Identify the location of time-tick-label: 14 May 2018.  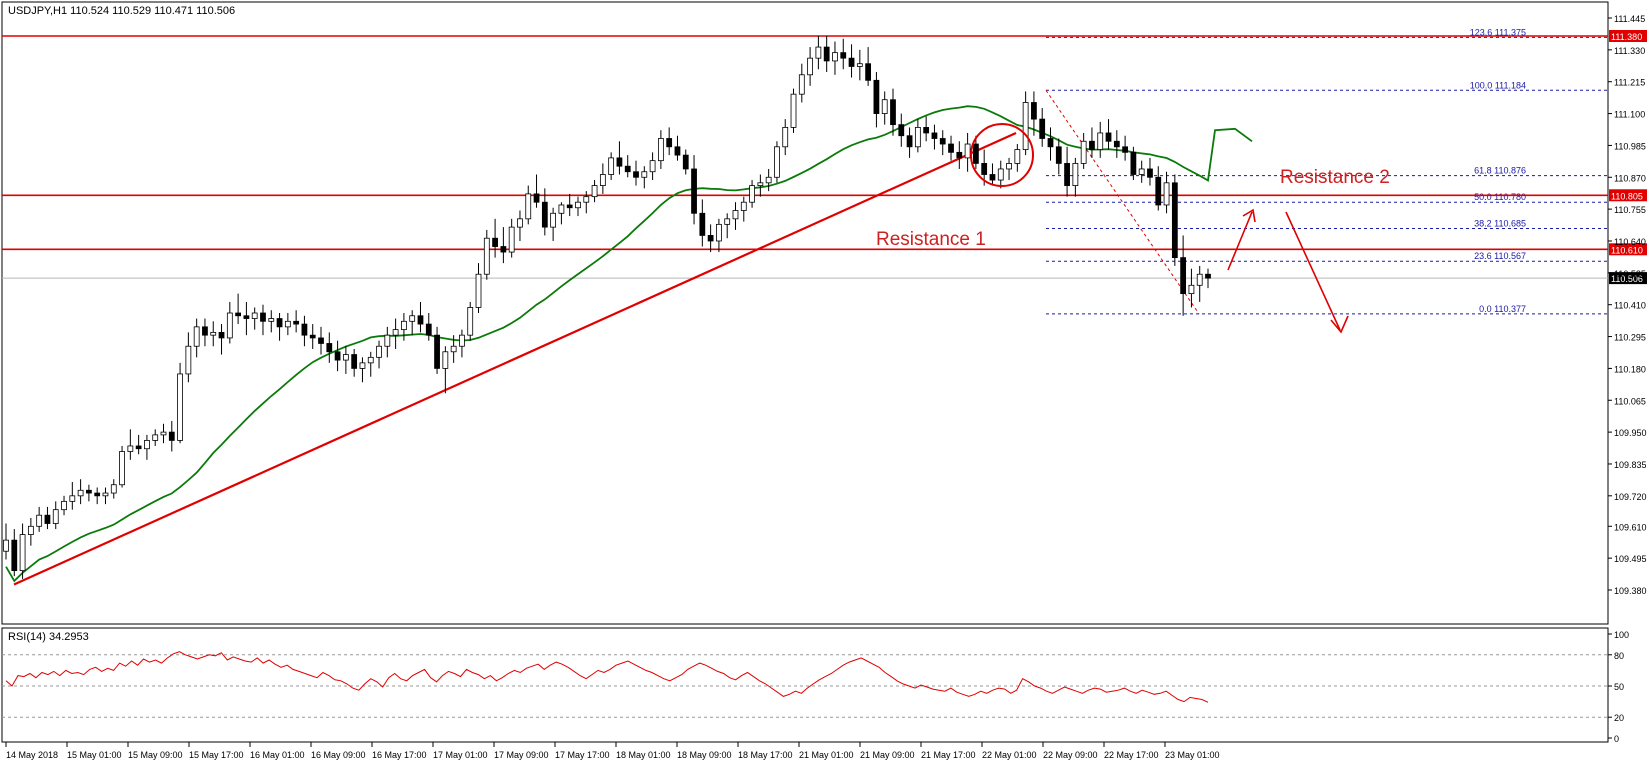
(32, 755).